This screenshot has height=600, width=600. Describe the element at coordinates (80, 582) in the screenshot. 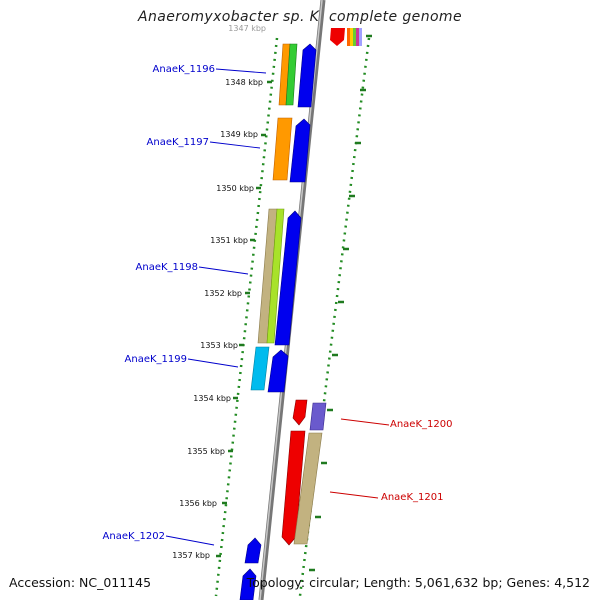

I see `accession-text: Accession: NC_011145` at that location.